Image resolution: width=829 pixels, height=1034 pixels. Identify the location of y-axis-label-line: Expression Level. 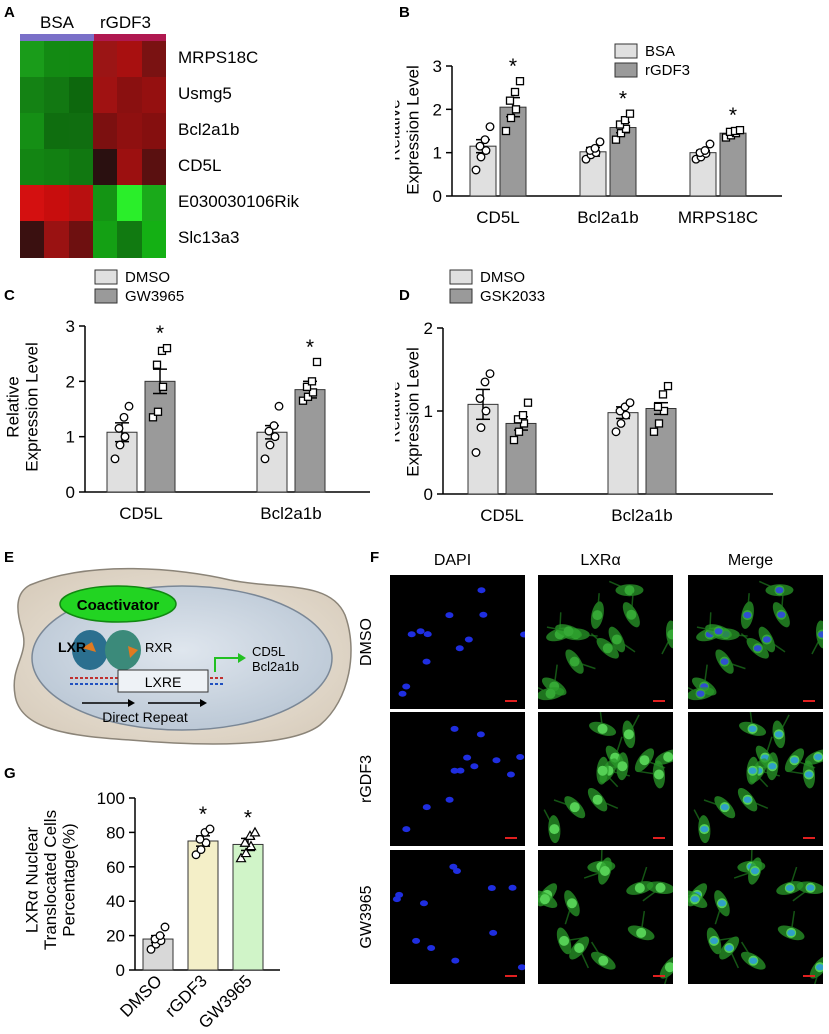
(31, 406).